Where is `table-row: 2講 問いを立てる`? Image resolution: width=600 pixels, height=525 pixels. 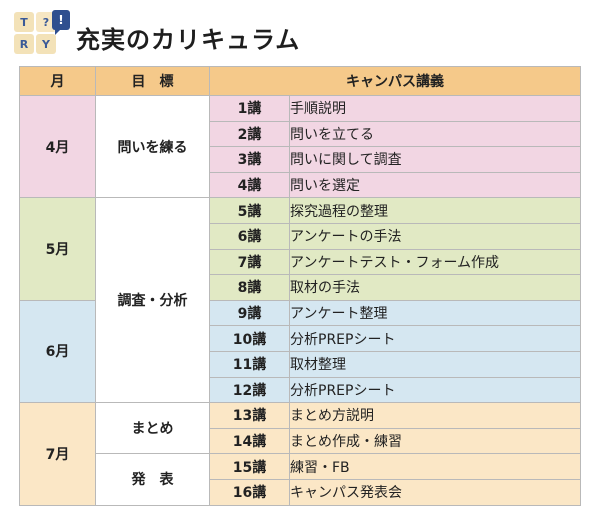
table-row: 2講 問いを立てる is located at coordinates (300, 134).